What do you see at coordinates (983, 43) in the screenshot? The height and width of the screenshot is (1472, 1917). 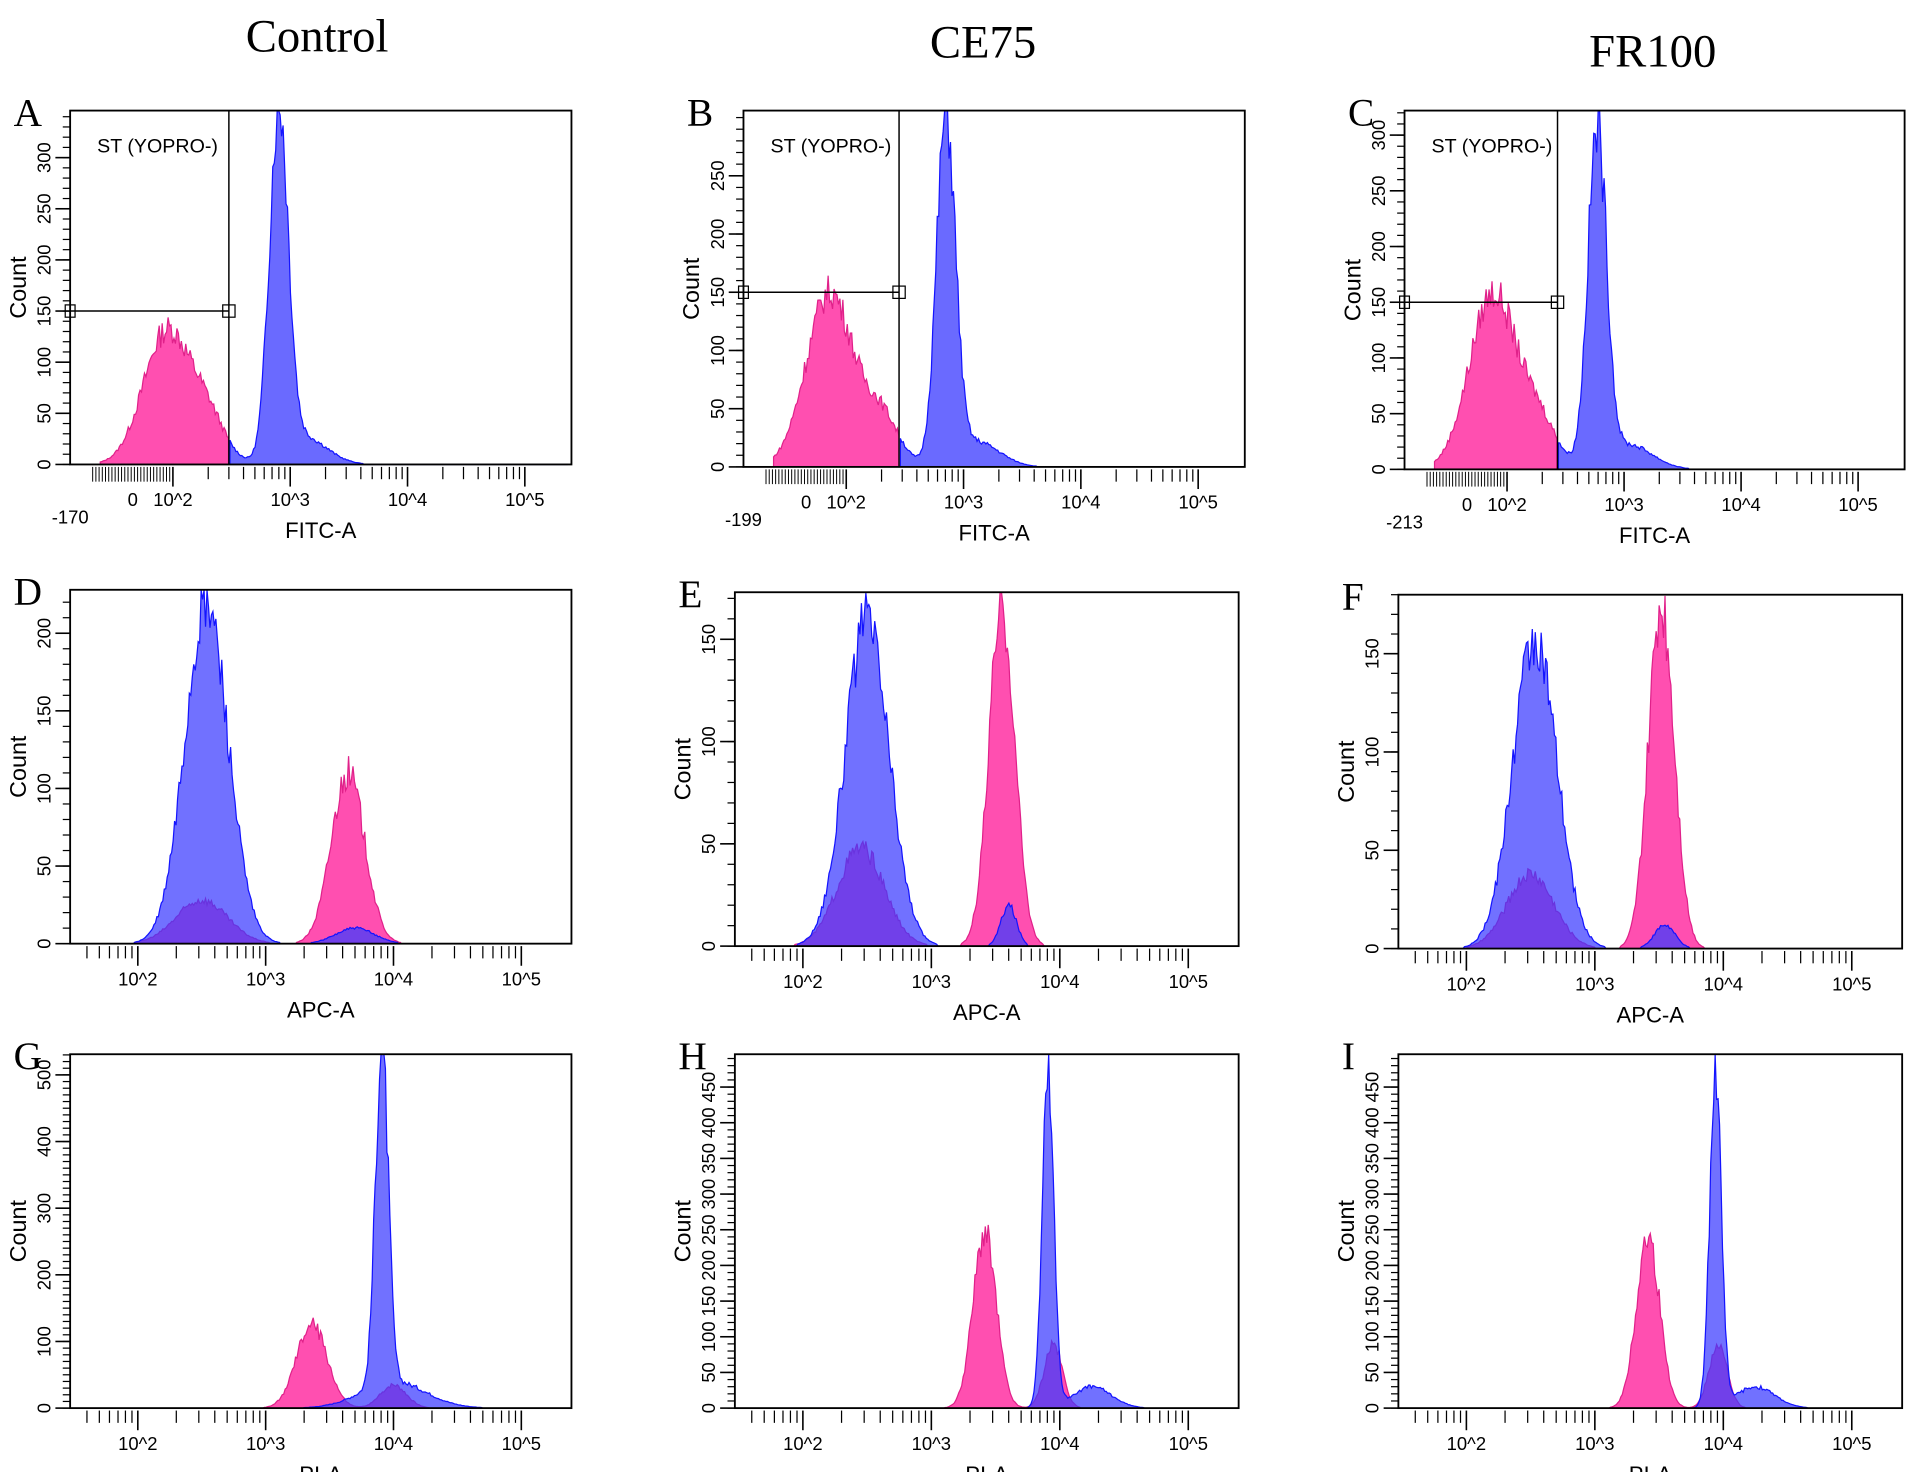 I see `column-title-ce75: CE75` at bounding box center [983, 43].